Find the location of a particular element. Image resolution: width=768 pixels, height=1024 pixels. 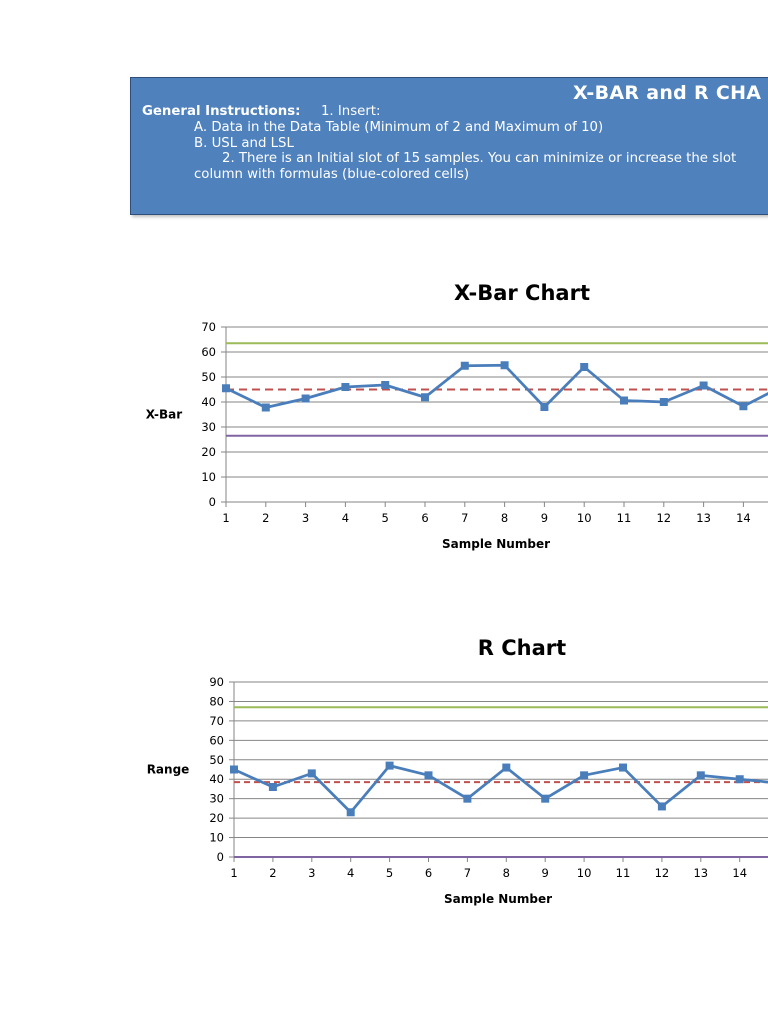

xbar-chart-title: X-Bar Chart is located at coordinates (522, 293).